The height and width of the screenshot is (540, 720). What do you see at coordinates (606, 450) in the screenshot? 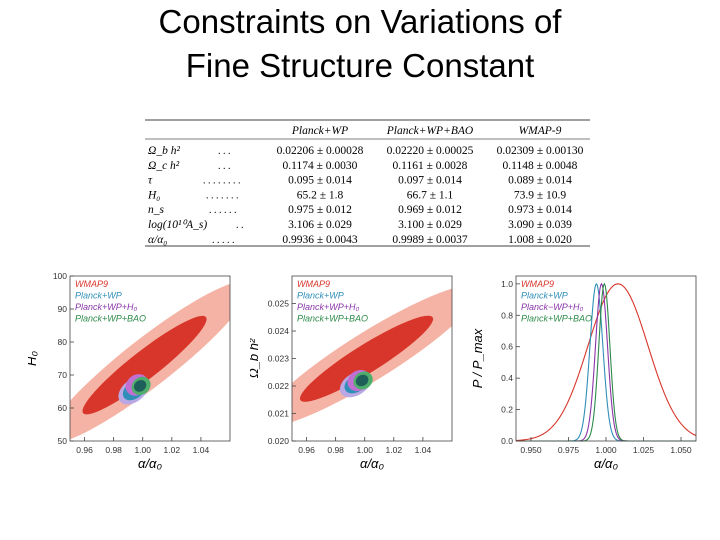
I see `plot3-xticklabel-2: 1.000` at bounding box center [606, 450].